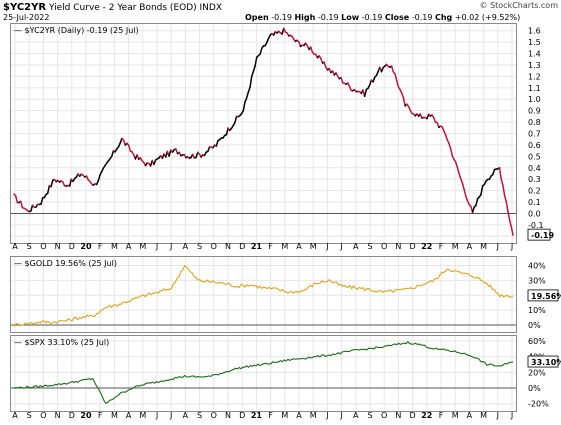 The image size is (561, 425). I want to click on last-value-label: -0.19, so click(542, 235).